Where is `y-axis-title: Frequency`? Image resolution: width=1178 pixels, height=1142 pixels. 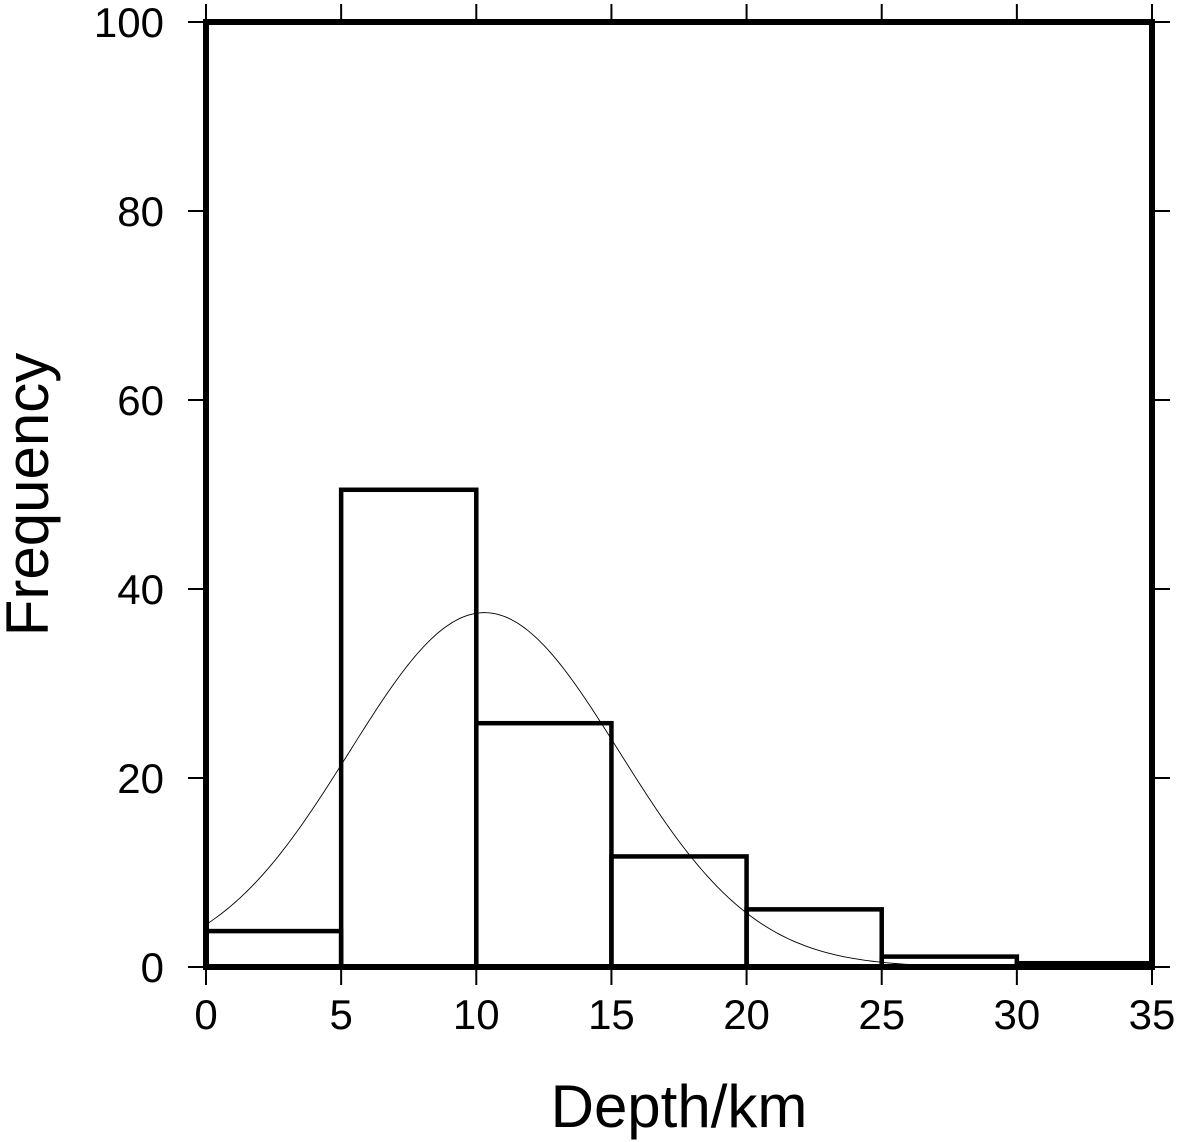 y-axis-title: Frequency is located at coordinates (30, 494).